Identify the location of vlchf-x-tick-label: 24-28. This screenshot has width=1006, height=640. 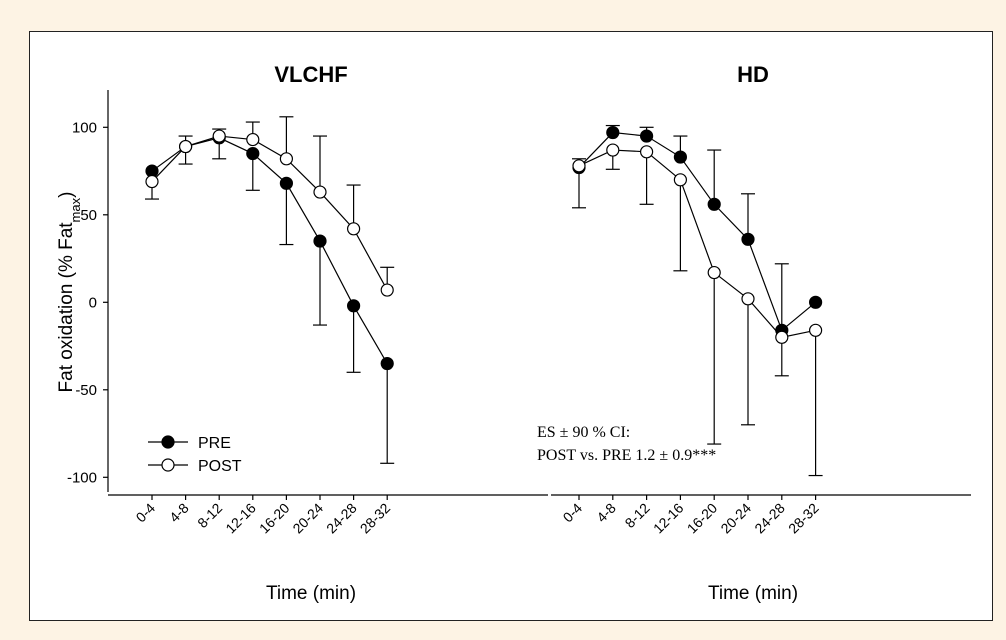
(341, 518).